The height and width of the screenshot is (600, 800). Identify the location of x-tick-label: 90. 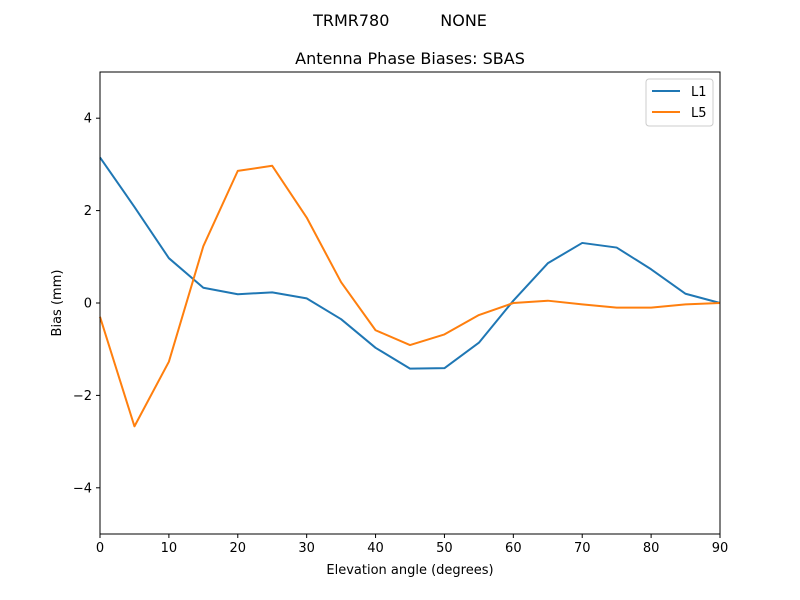
(720, 548).